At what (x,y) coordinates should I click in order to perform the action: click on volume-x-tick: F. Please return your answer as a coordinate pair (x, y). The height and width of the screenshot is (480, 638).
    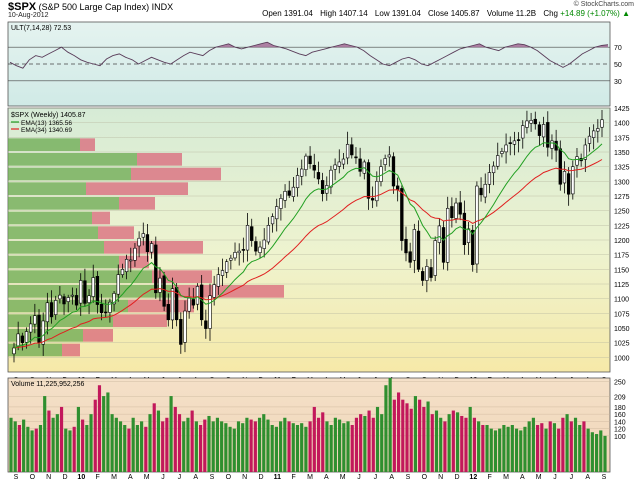
    Looking at the image, I should click on (98, 477).